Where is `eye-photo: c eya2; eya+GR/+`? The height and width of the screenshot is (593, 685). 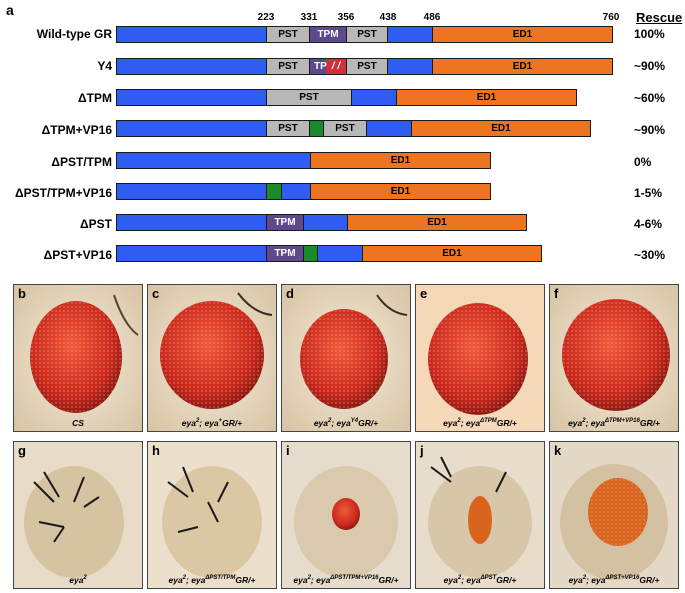 eye-photo: c eya2; eya+GR/+ is located at coordinates (212, 358).